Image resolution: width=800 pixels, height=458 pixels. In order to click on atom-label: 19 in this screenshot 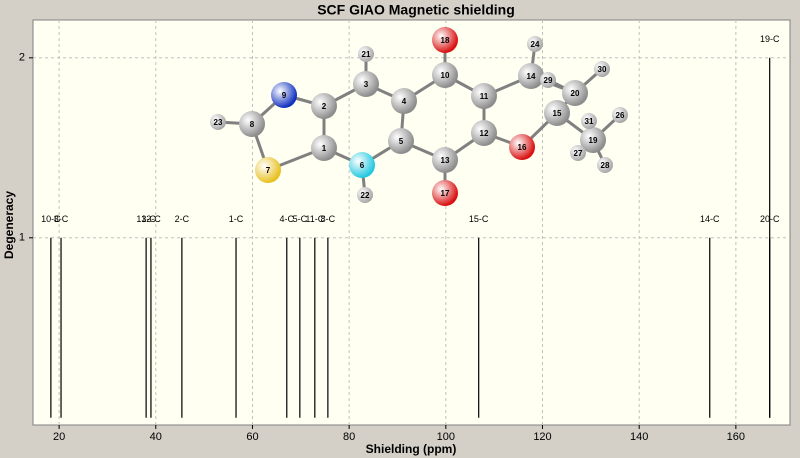, I will do `click(593, 140)`.